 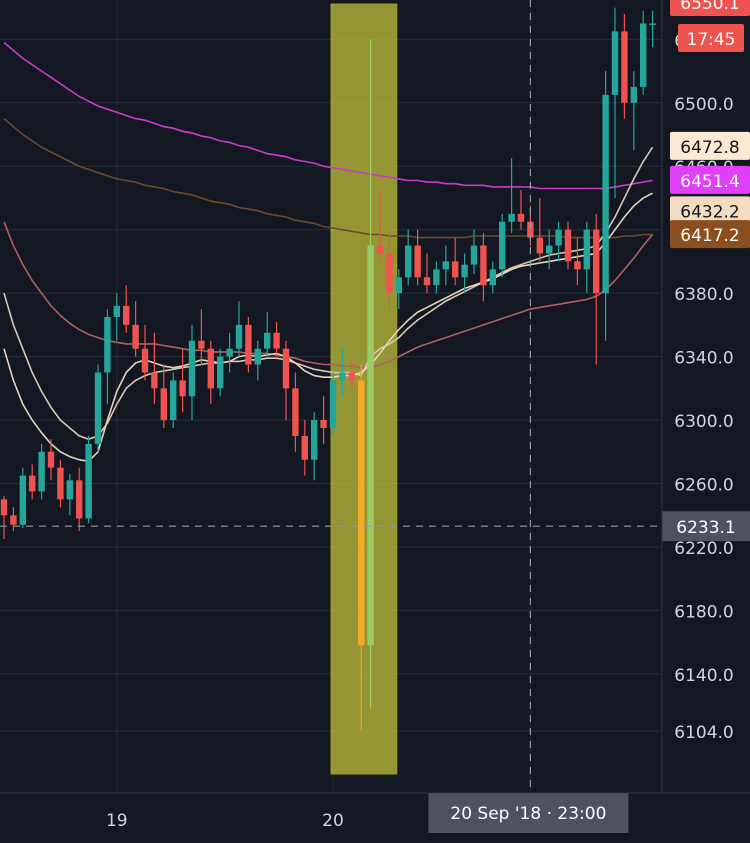 What do you see at coordinates (710, 124) in the screenshot?
I see `price-tags: 6550.1 17:45 6472.8 6451.4 6432.2 6417.2` at bounding box center [710, 124].